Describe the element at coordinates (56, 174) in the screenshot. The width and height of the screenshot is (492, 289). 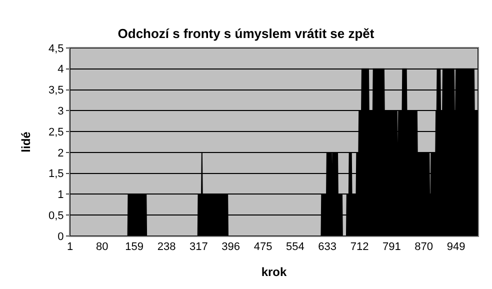
I see `y-tick-label: 1,5` at that location.